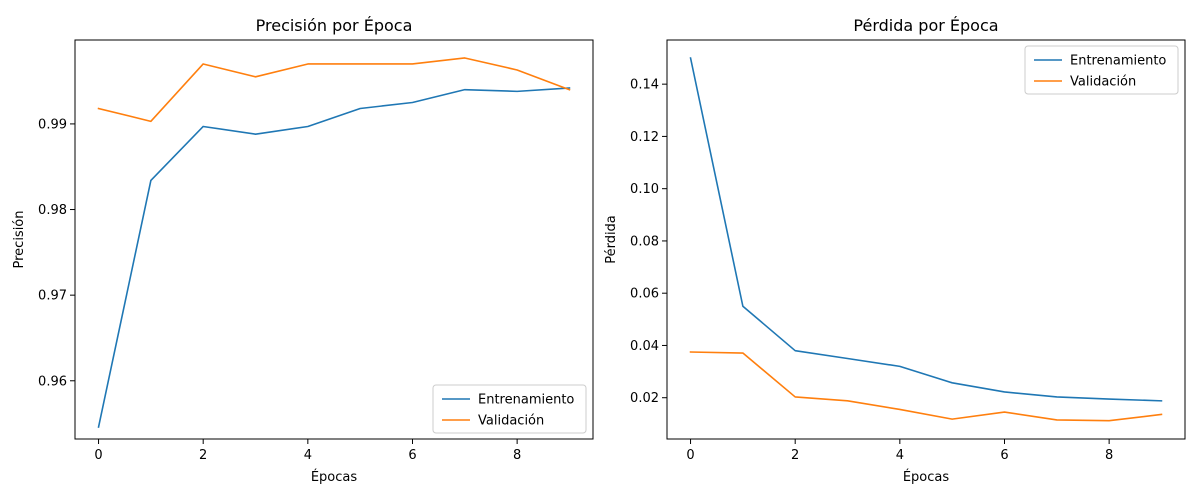 The height and width of the screenshot is (500, 1200). What do you see at coordinates (644, 189) in the screenshot?
I see `y-tick-label: 0.10` at bounding box center [644, 189].